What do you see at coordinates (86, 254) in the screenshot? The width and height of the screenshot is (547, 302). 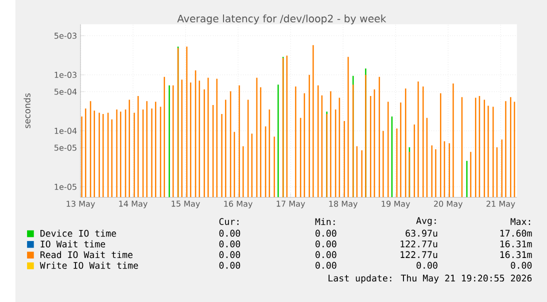 I see `legend-label: Read IO Wait time` at bounding box center [86, 254].